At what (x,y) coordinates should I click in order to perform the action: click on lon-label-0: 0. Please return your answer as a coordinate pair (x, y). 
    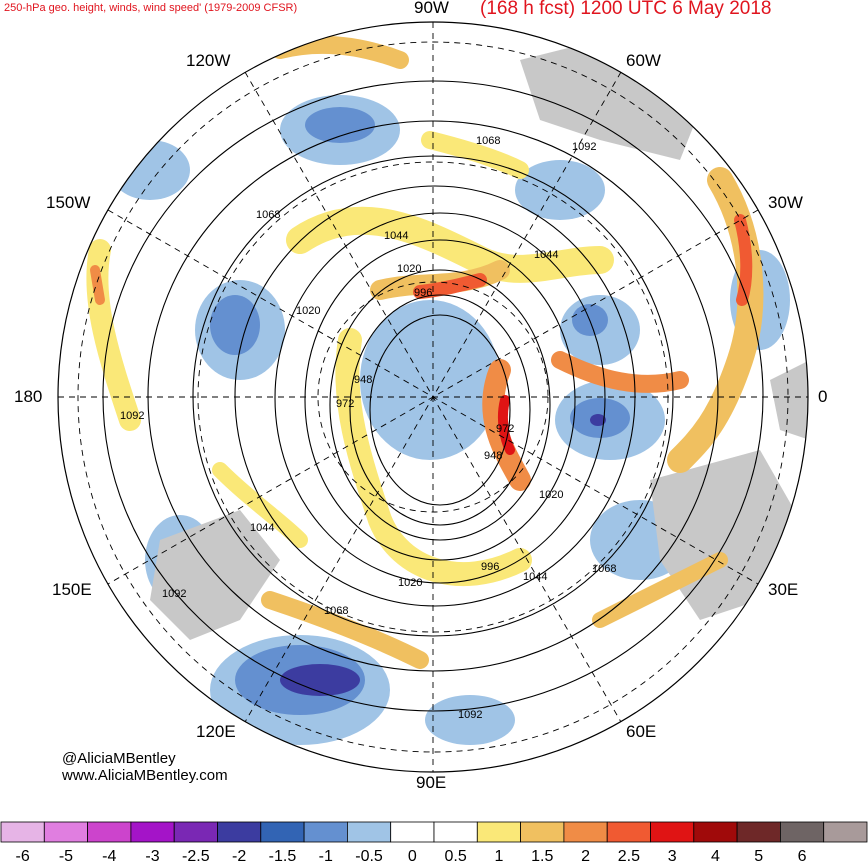
    Looking at the image, I should click on (823, 396).